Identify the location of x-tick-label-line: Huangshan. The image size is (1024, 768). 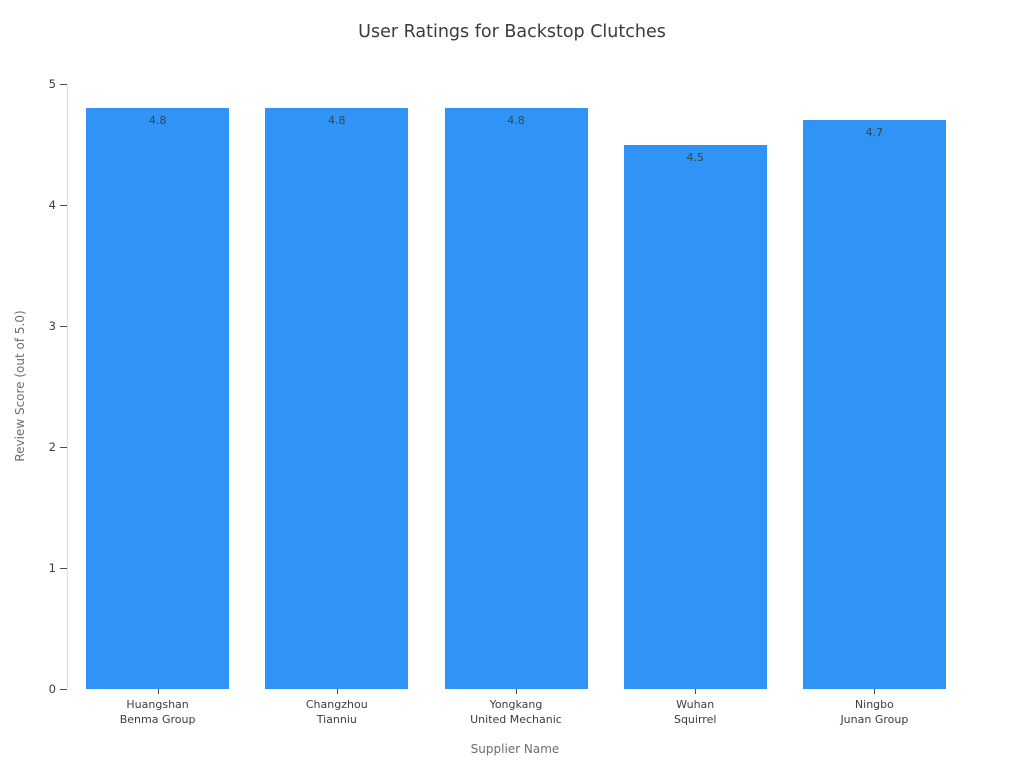
(157, 704).